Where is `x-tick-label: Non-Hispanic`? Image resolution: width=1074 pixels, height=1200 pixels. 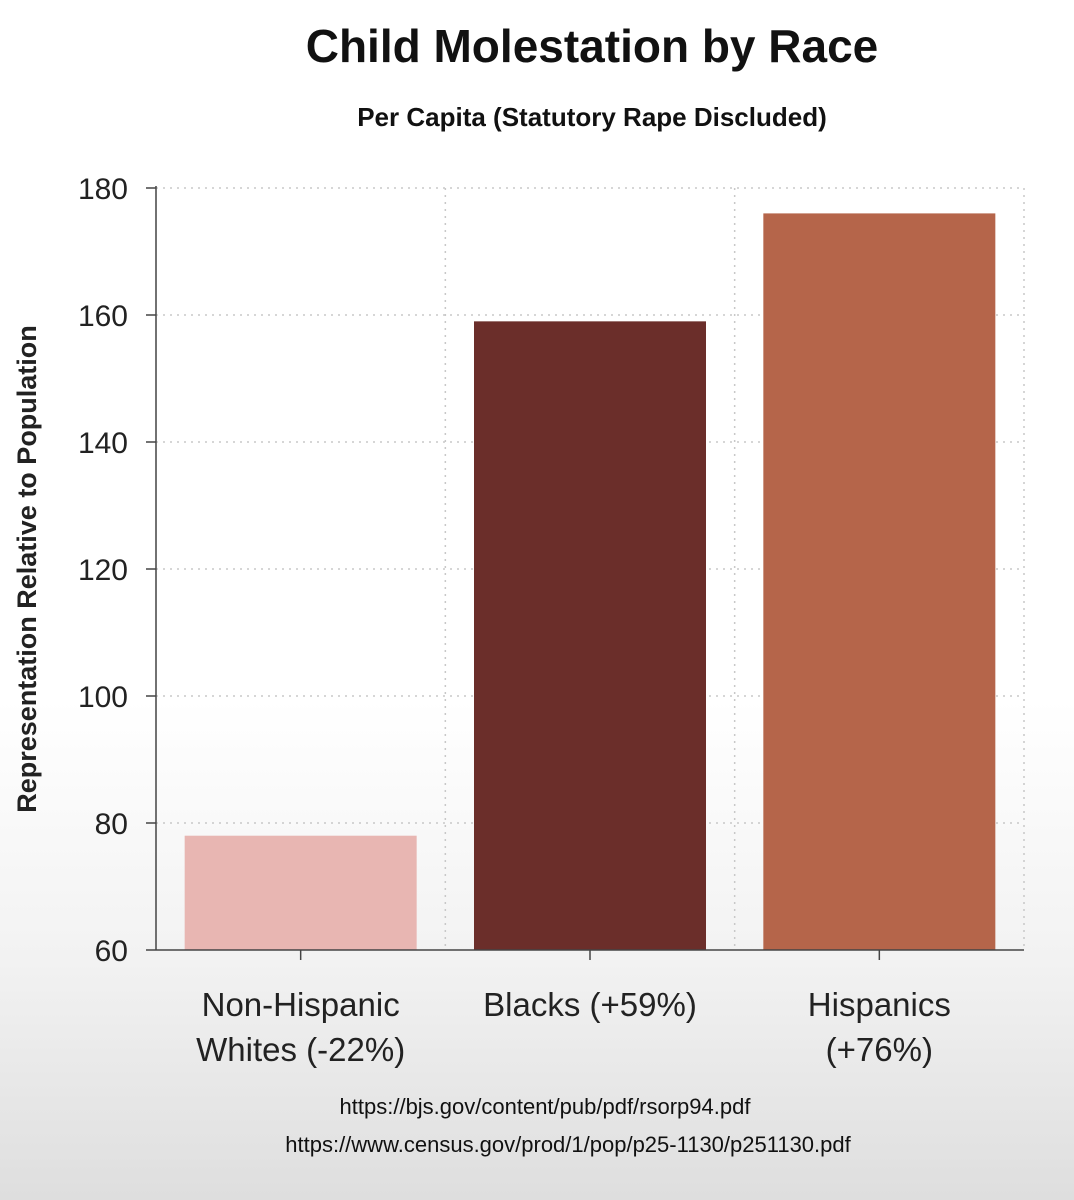 x-tick-label: Non-Hispanic is located at coordinates (301, 1004).